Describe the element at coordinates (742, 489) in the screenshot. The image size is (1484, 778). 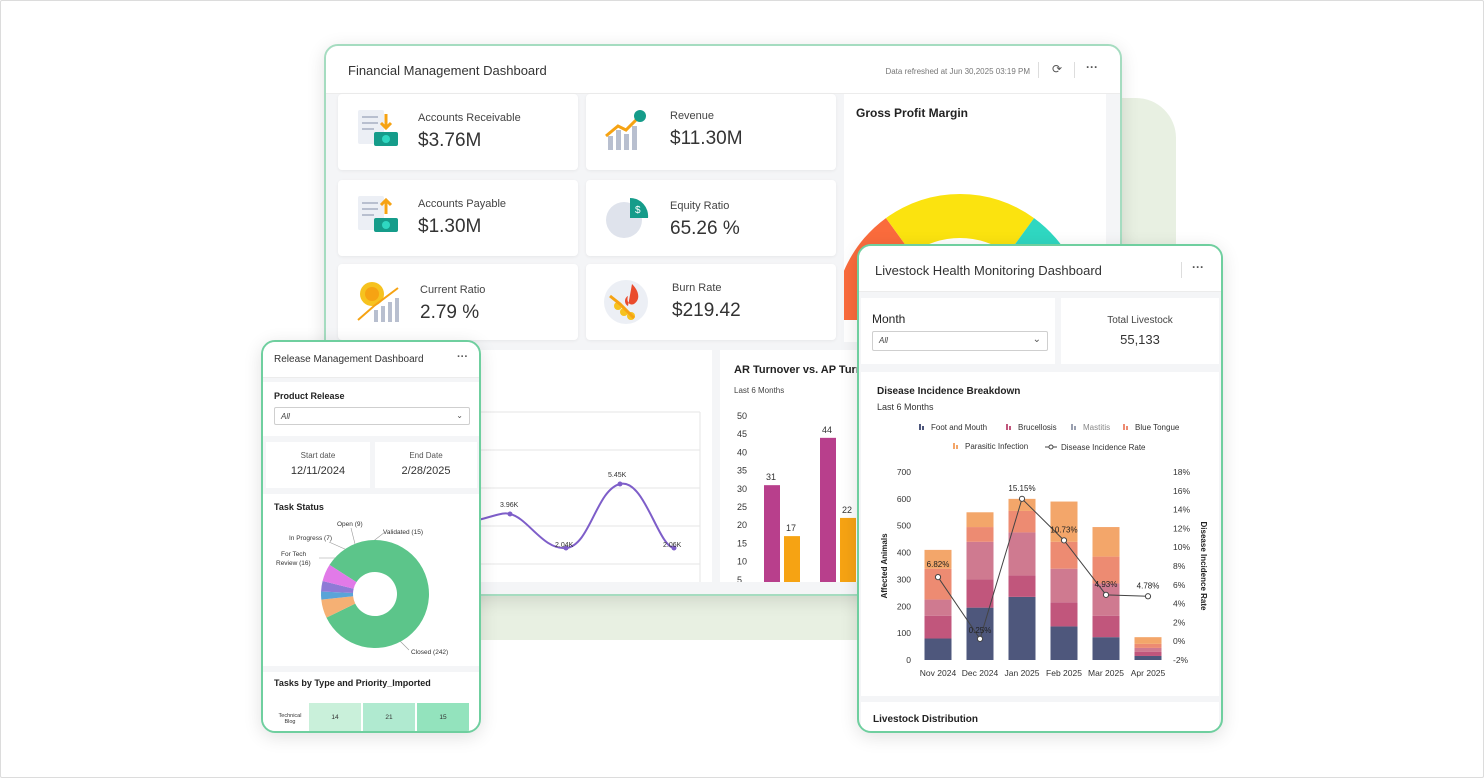
I see `y-tick-label: 30` at that location.